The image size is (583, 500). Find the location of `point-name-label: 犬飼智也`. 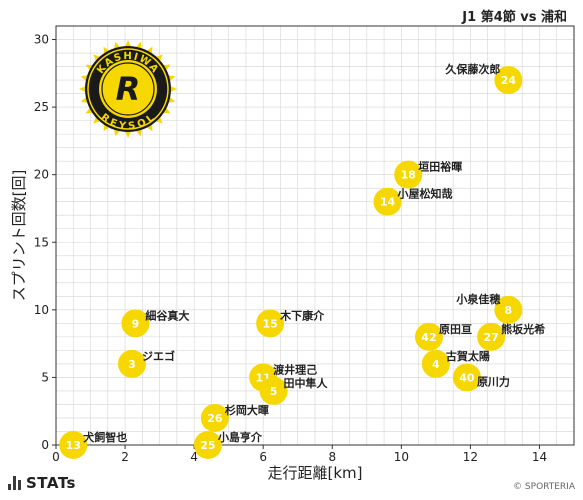

point-name-label: 犬飼智也 is located at coordinates (105, 437).